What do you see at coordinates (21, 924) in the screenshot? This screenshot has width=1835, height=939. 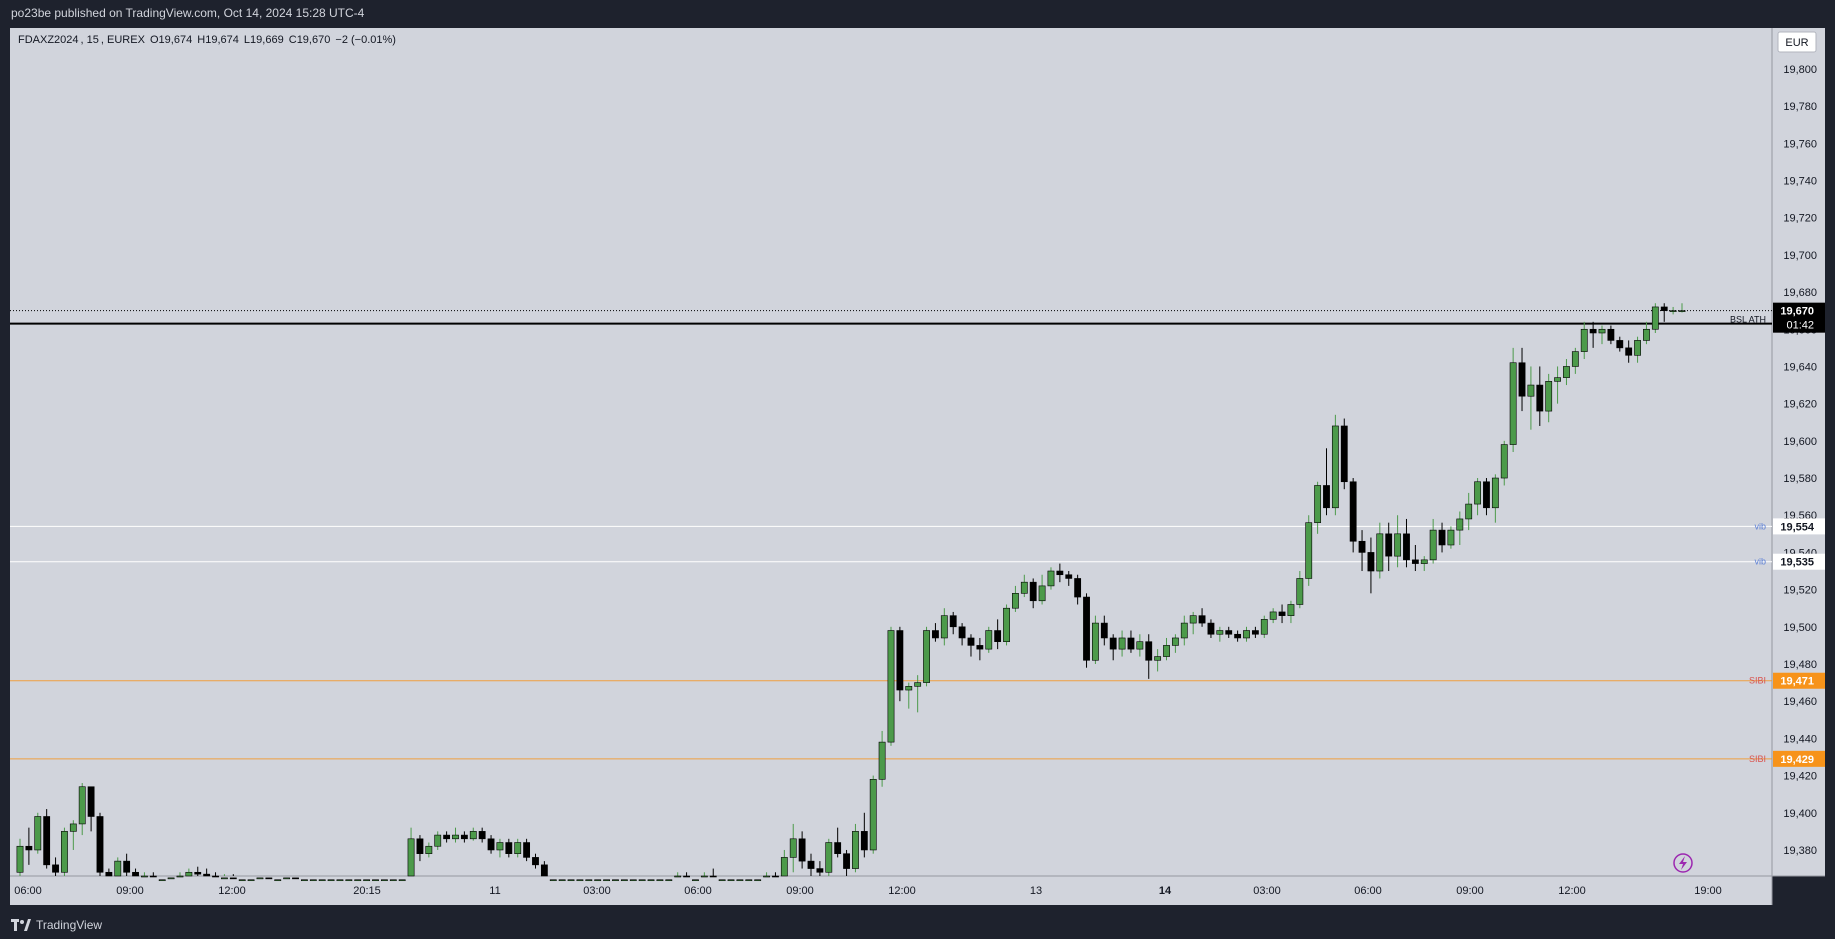 I see `tradingview-logo-icon` at bounding box center [21, 924].